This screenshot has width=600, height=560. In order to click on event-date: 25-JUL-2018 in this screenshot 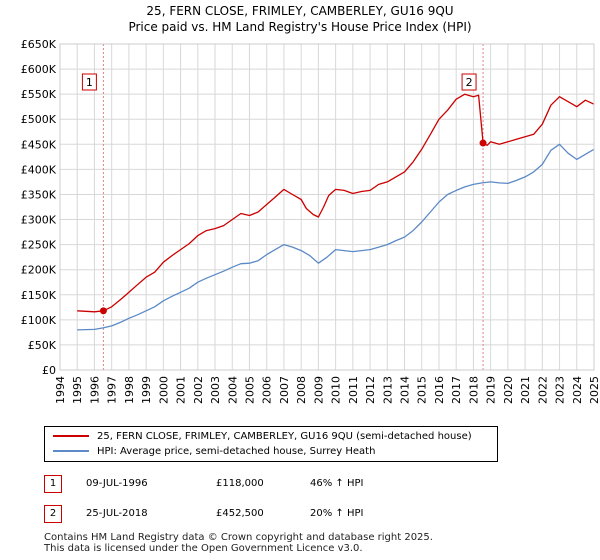, I will do `click(117, 513)`.